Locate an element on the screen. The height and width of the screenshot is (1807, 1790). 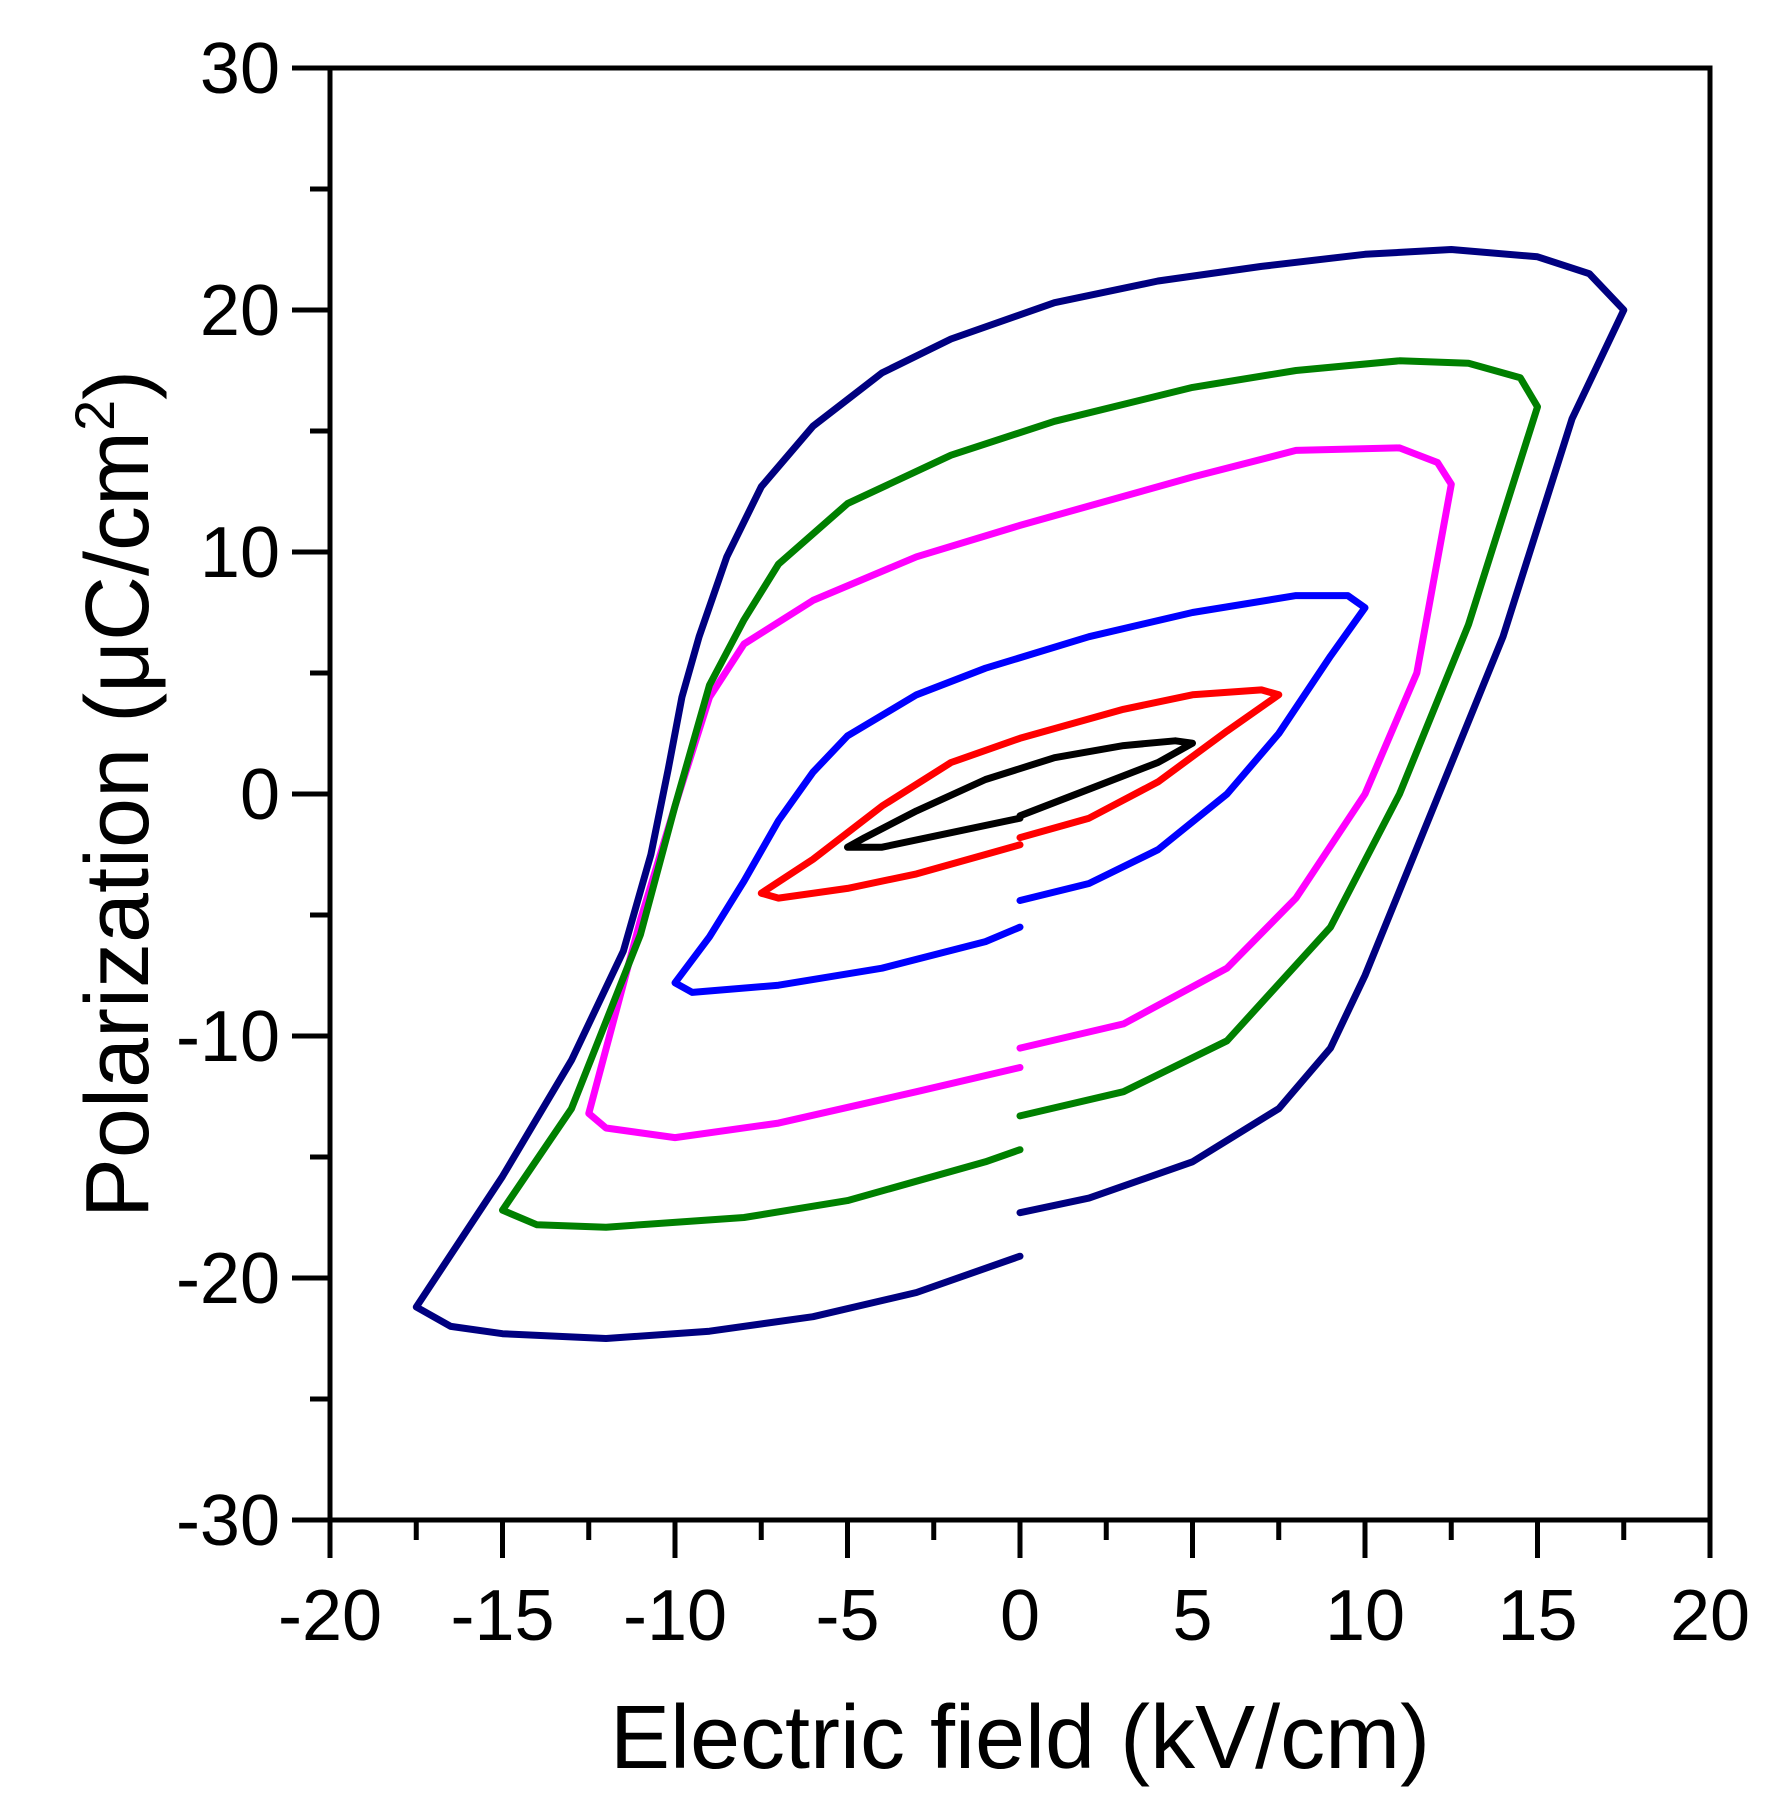
y-tick-label: 30 is located at coordinates (240, 69).